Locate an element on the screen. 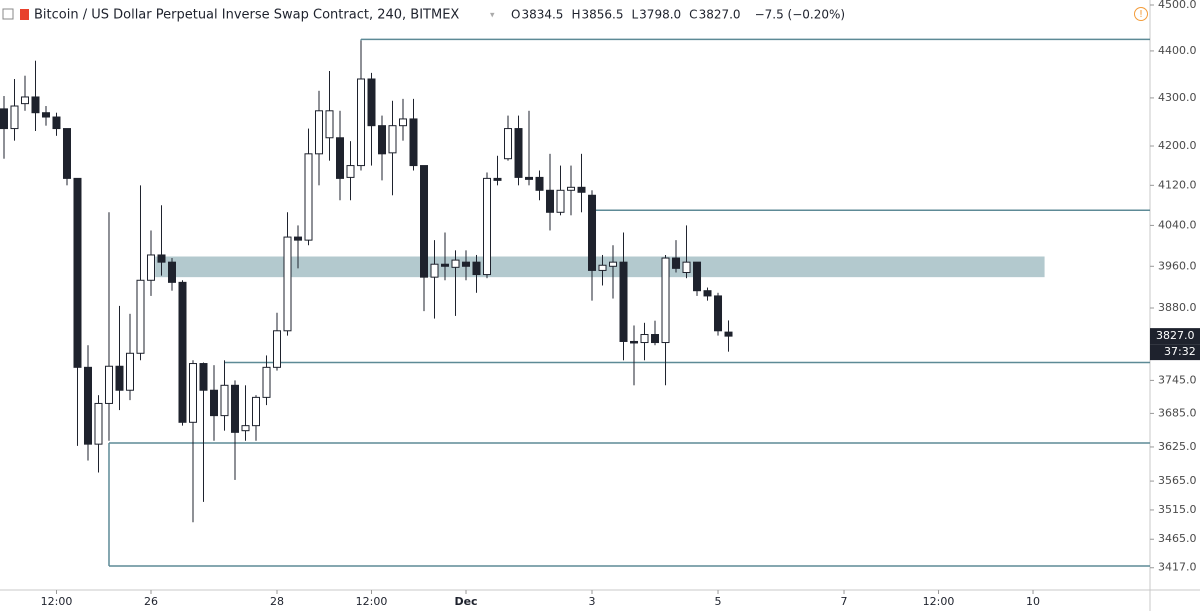  x-tick-label: 3 is located at coordinates (592, 601).